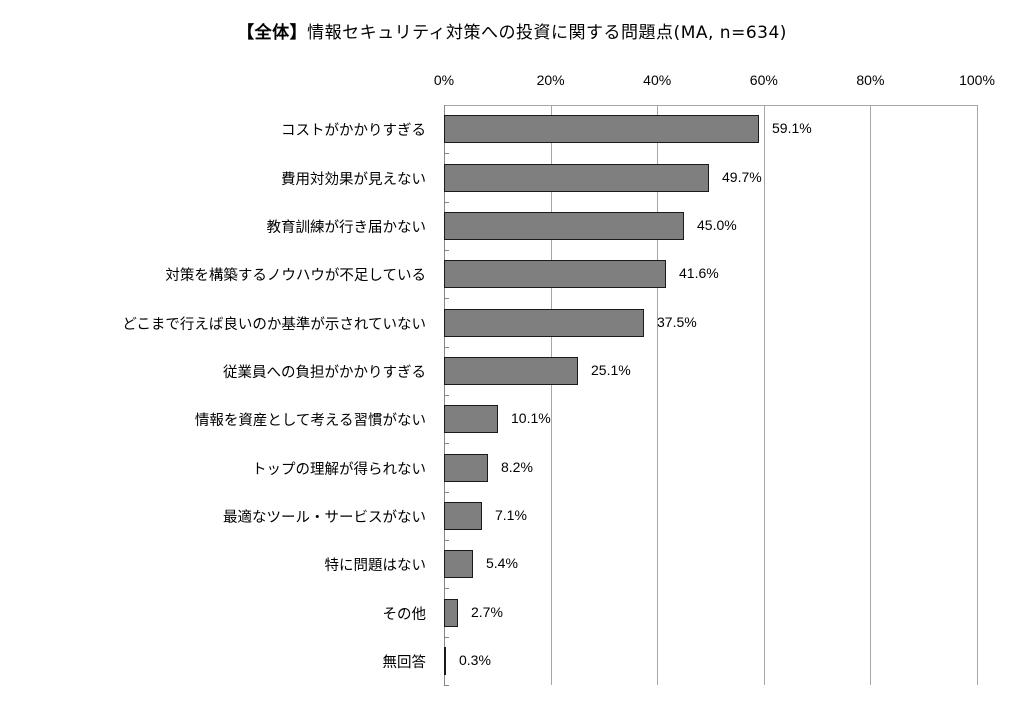  Describe the element at coordinates (657, 80) in the screenshot. I see `x-tick-label: 40%` at that location.